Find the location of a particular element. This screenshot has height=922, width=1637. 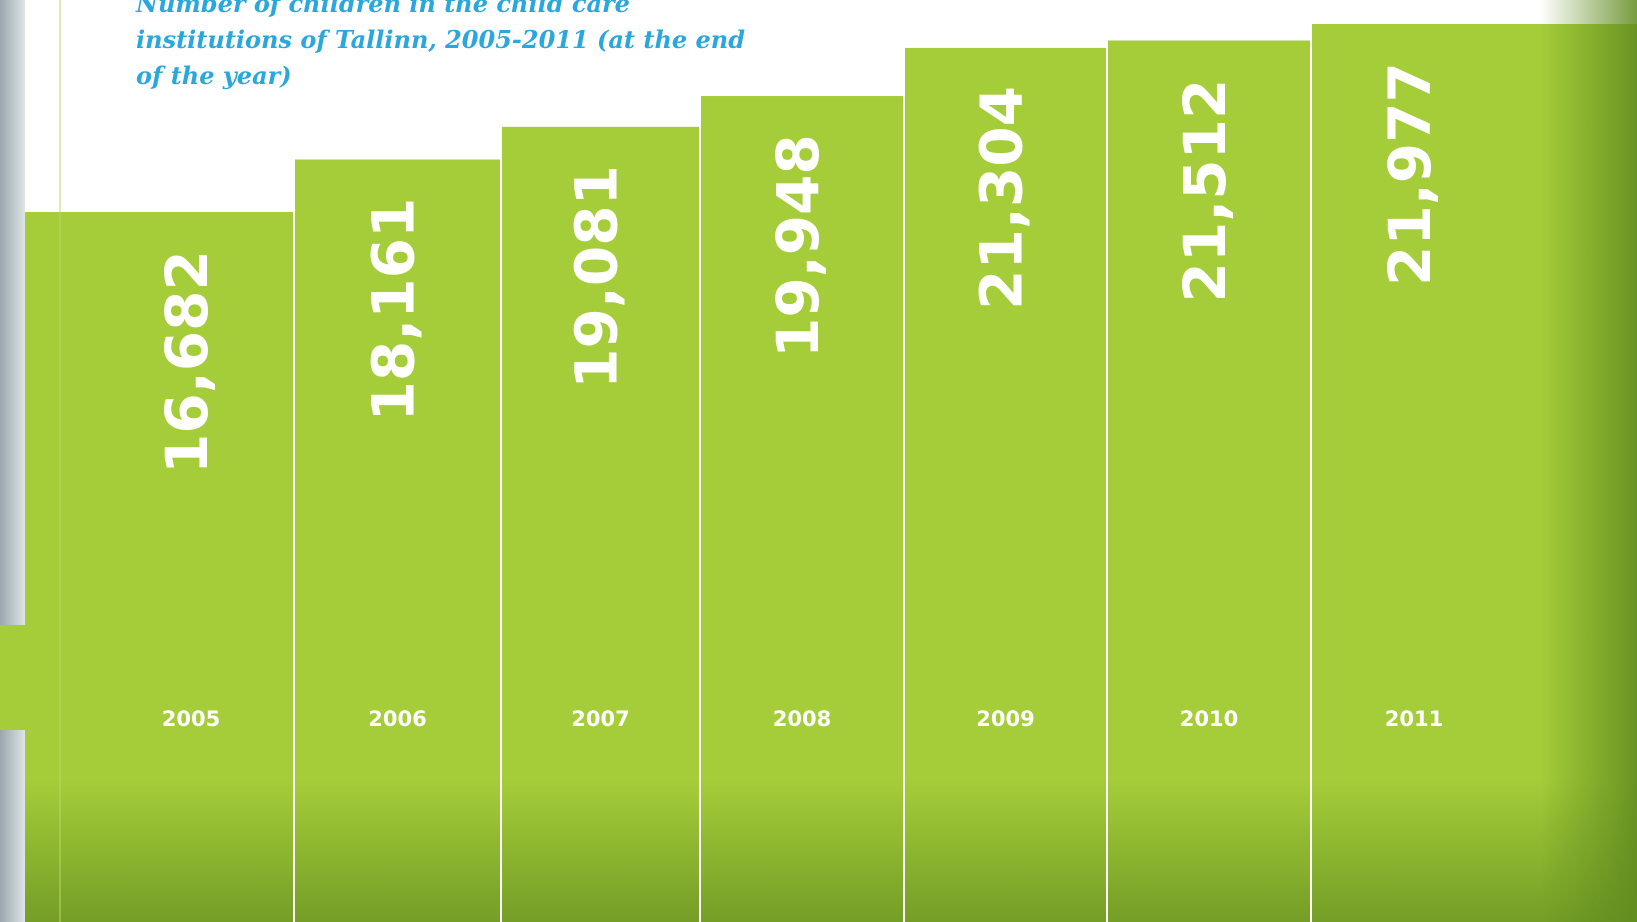

x-tick-label: 2005 is located at coordinates (191, 719).